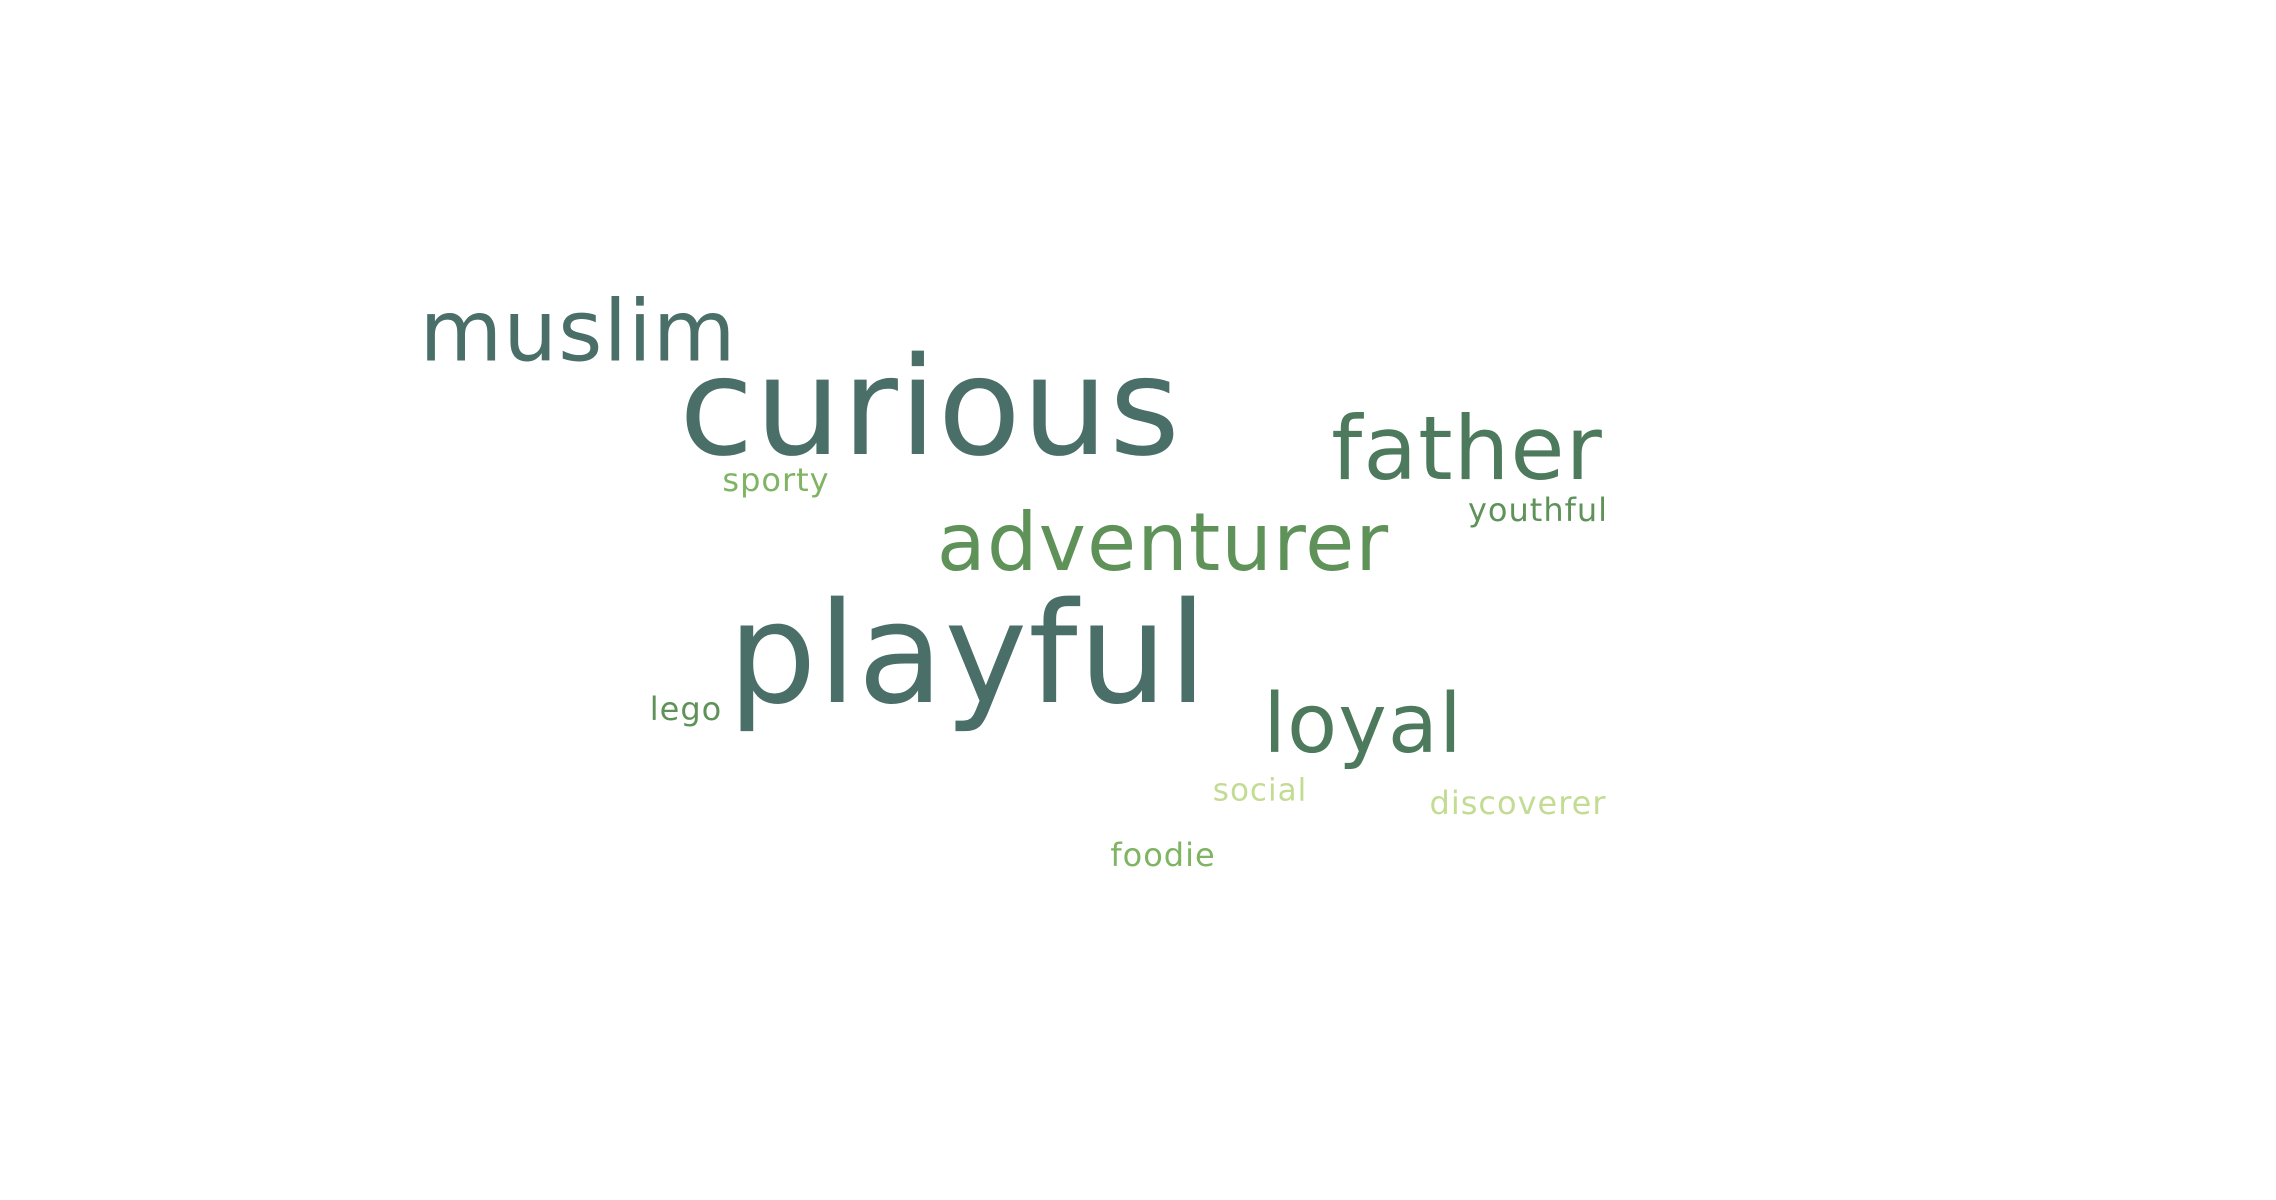  I want to click on word-adventurer: adventurer, so click(1163, 542).